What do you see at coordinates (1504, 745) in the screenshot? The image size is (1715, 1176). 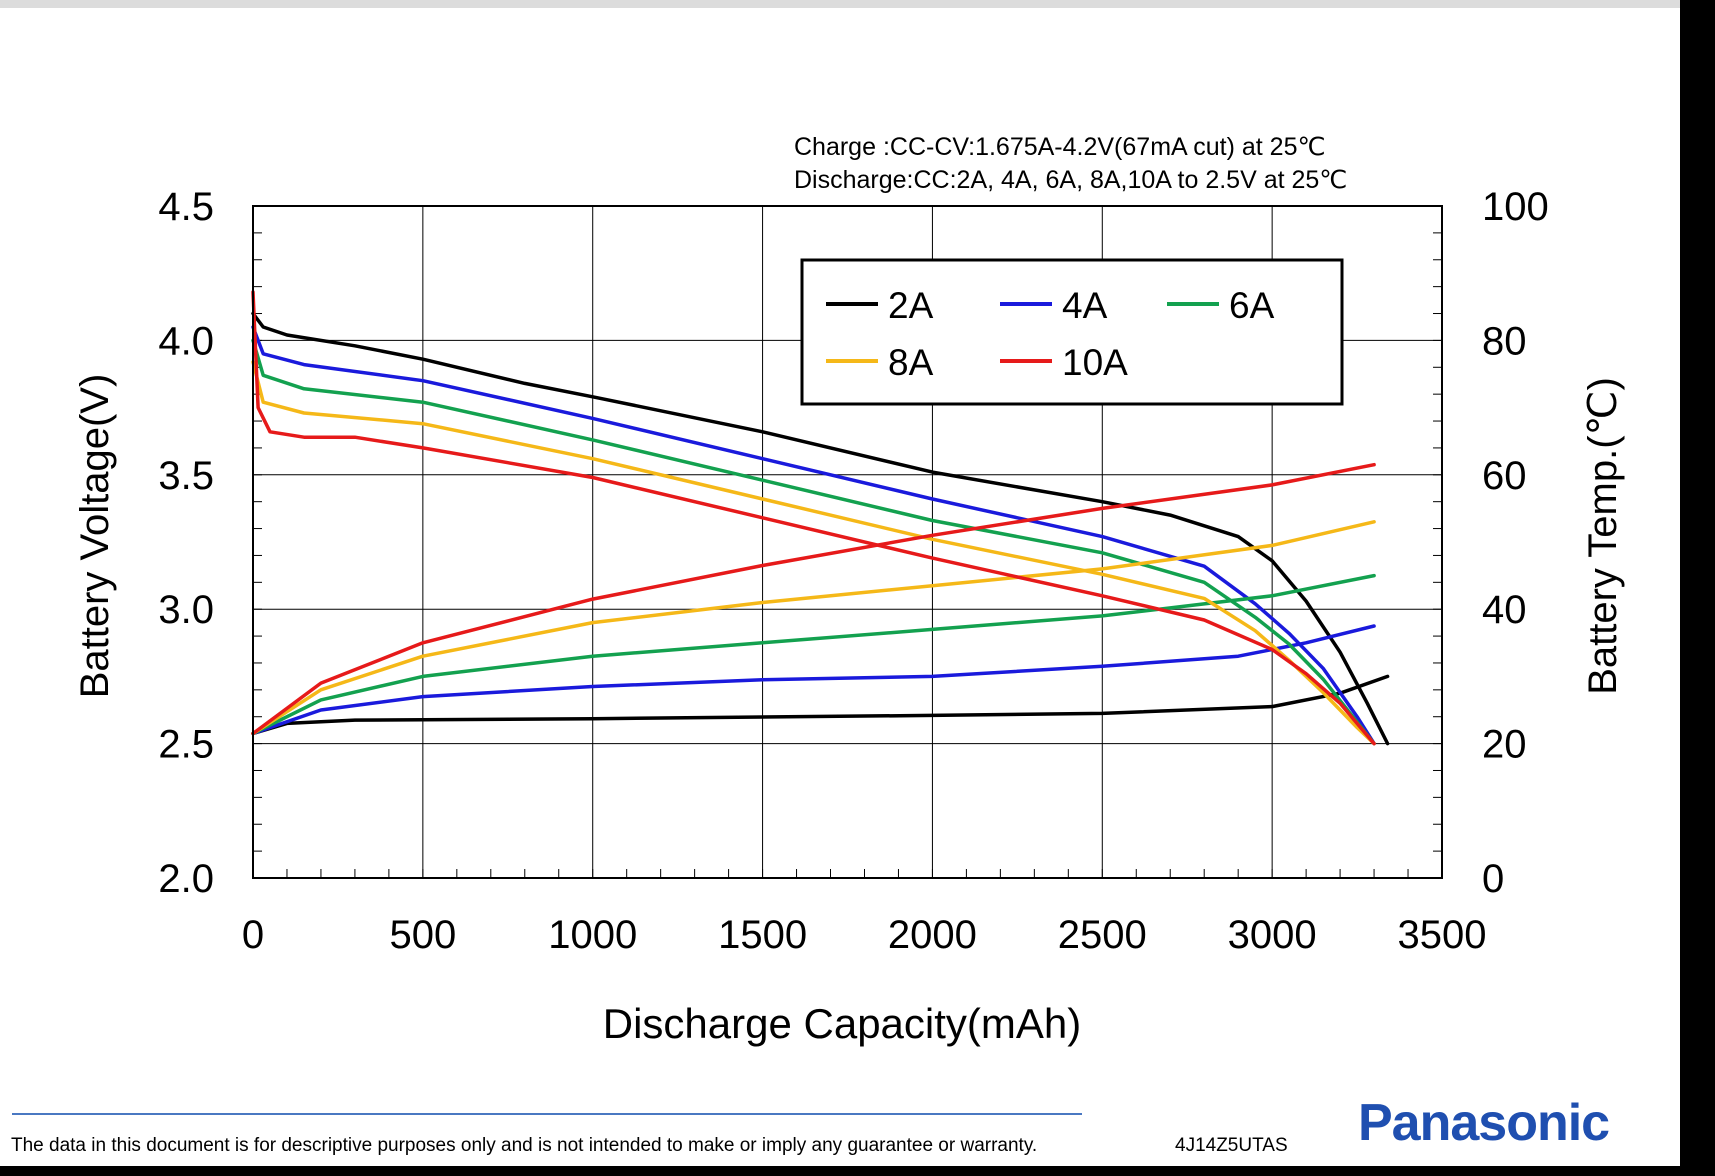 I see `y2-tick-label: 20` at bounding box center [1504, 745].